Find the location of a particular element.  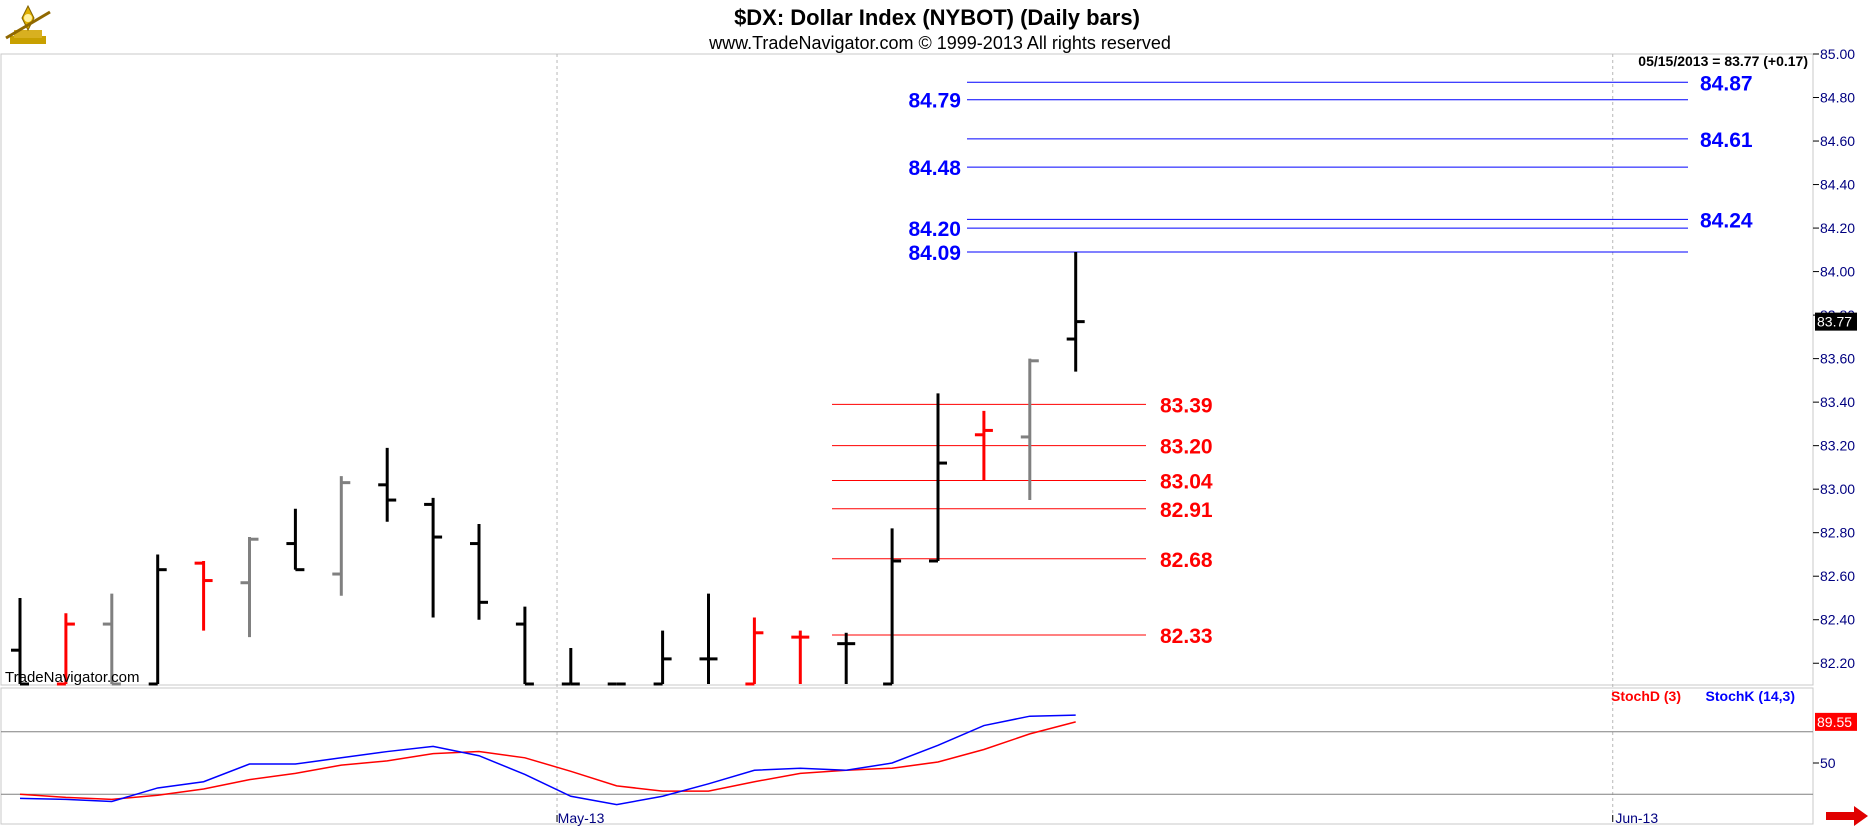

price-tick-label: 82.80 is located at coordinates (1837, 533).